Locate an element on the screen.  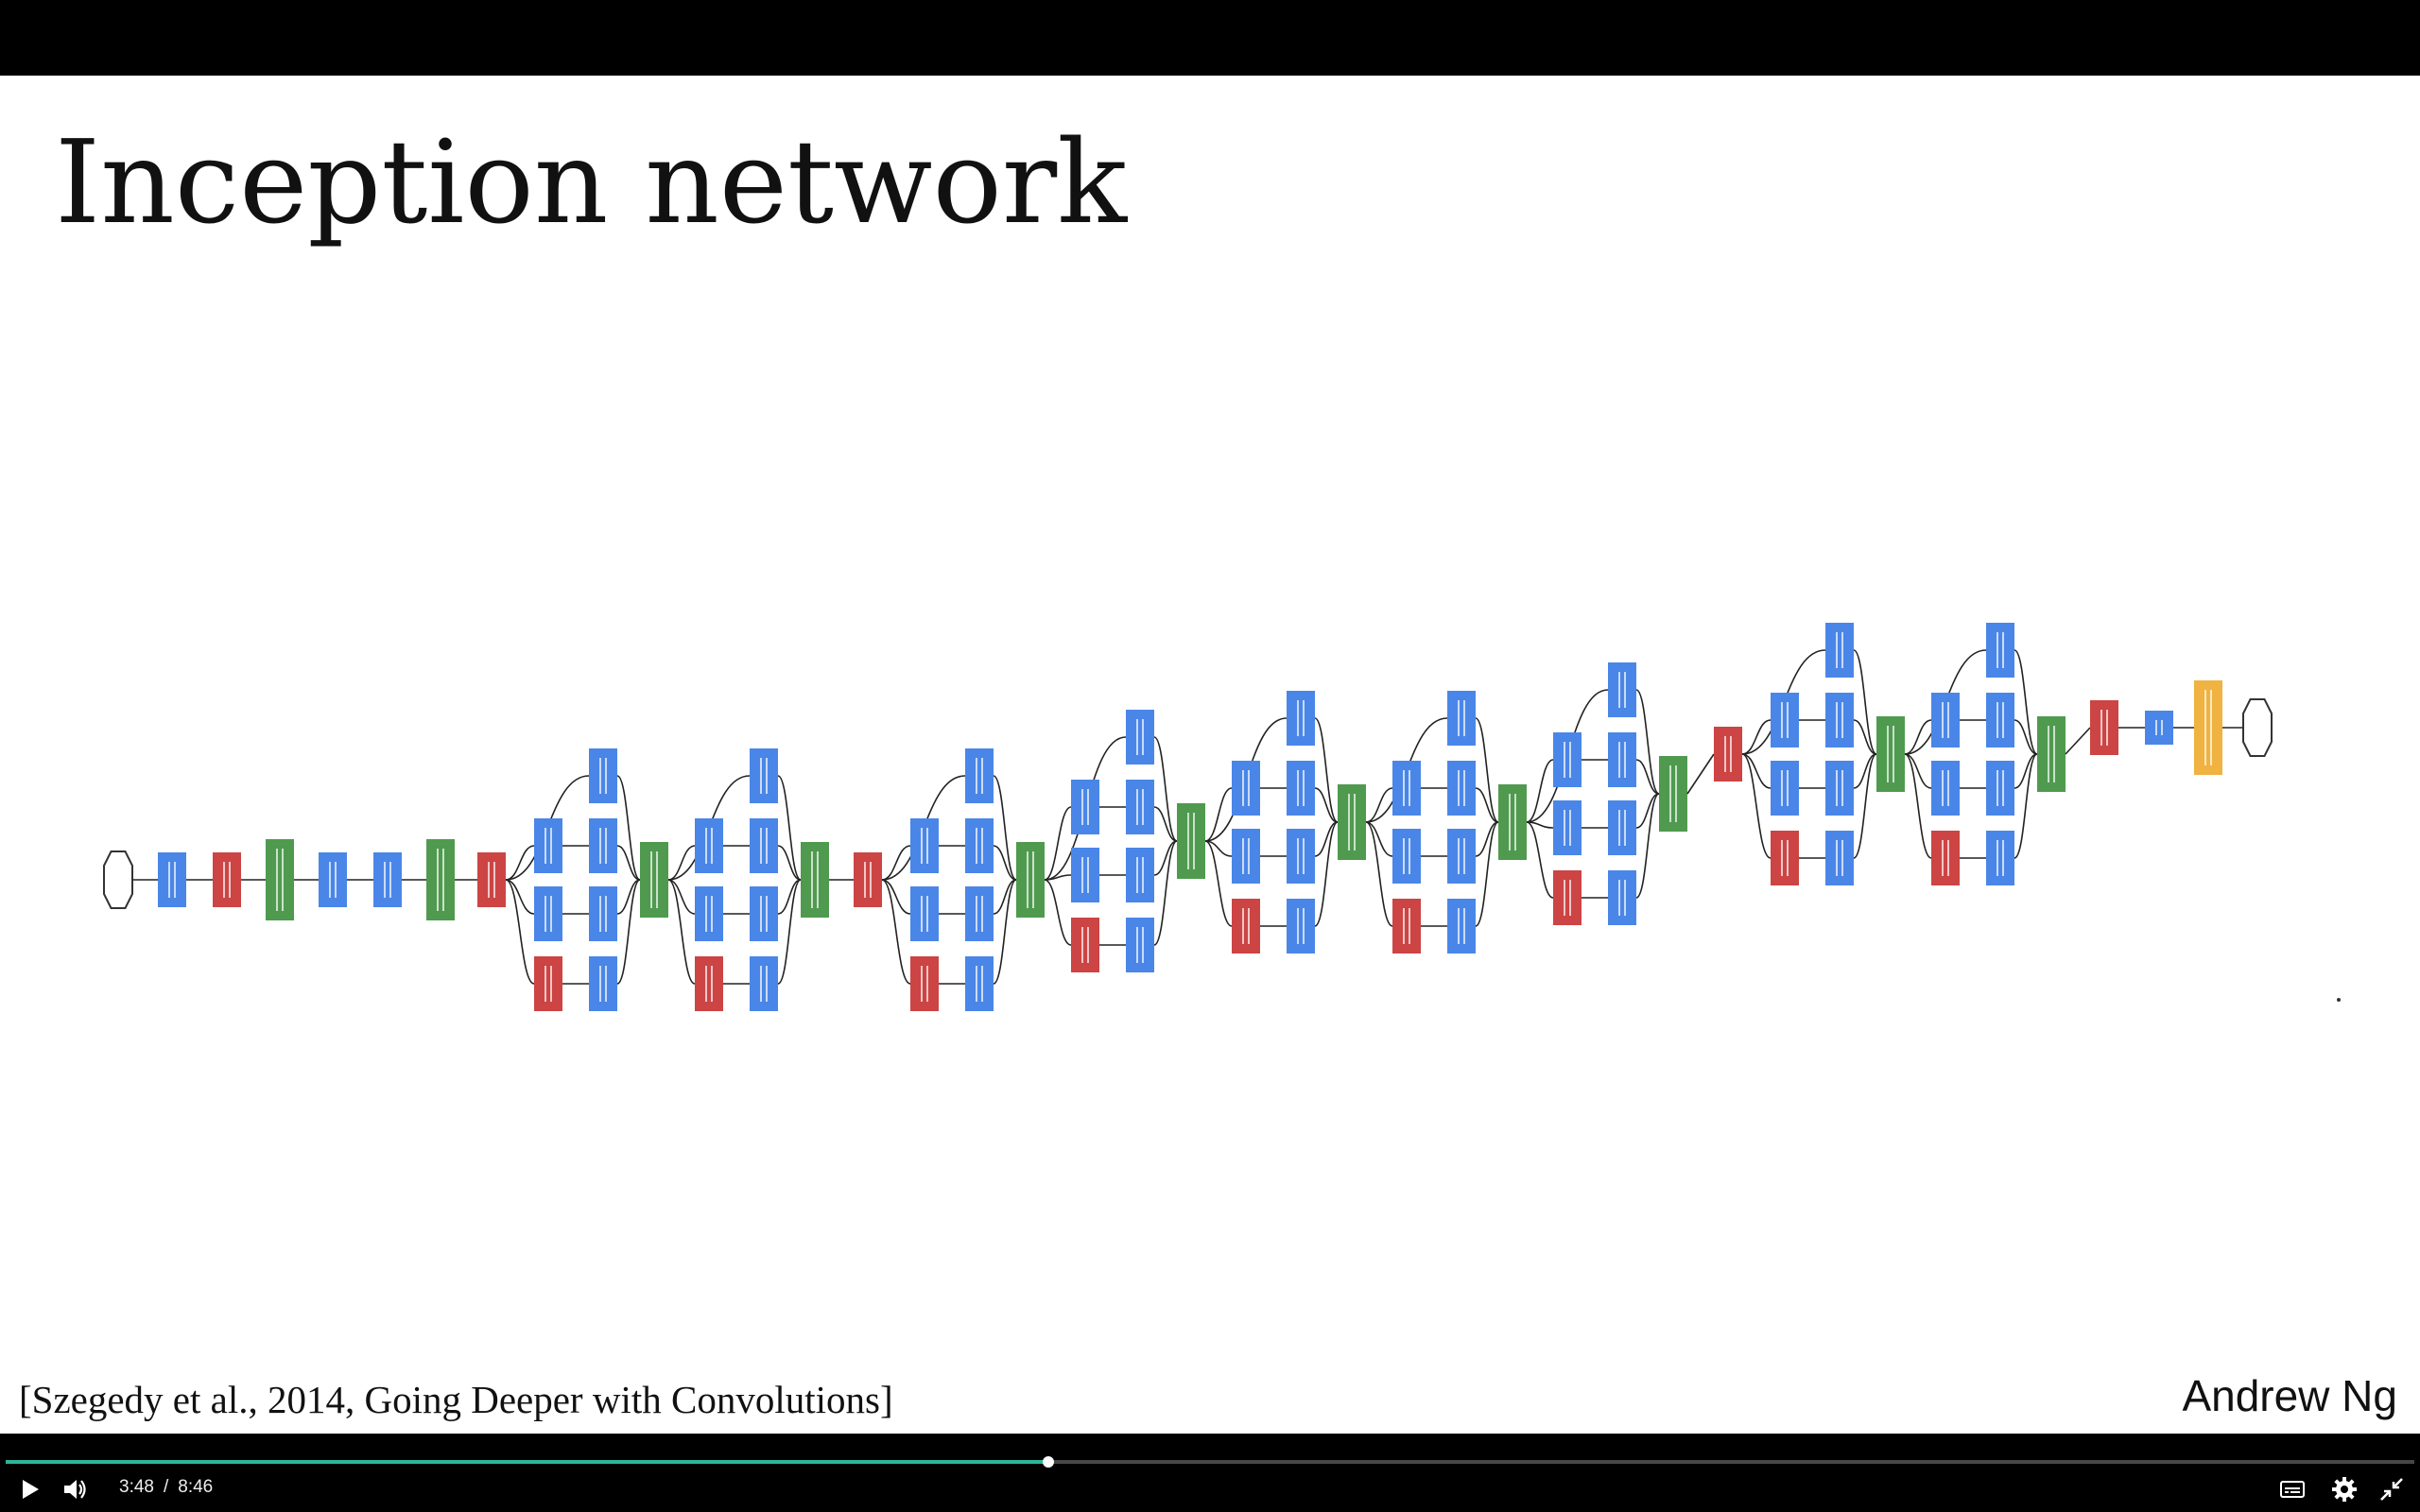
progress-handle is located at coordinates (1049, 1462).